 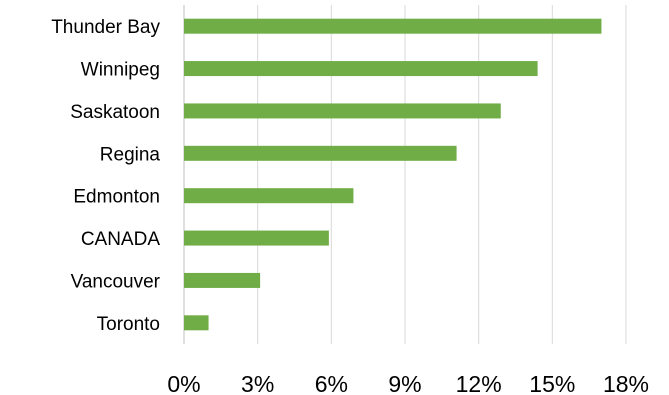 What do you see at coordinates (479, 383) in the screenshot?
I see `x-tick-label: 12%` at bounding box center [479, 383].